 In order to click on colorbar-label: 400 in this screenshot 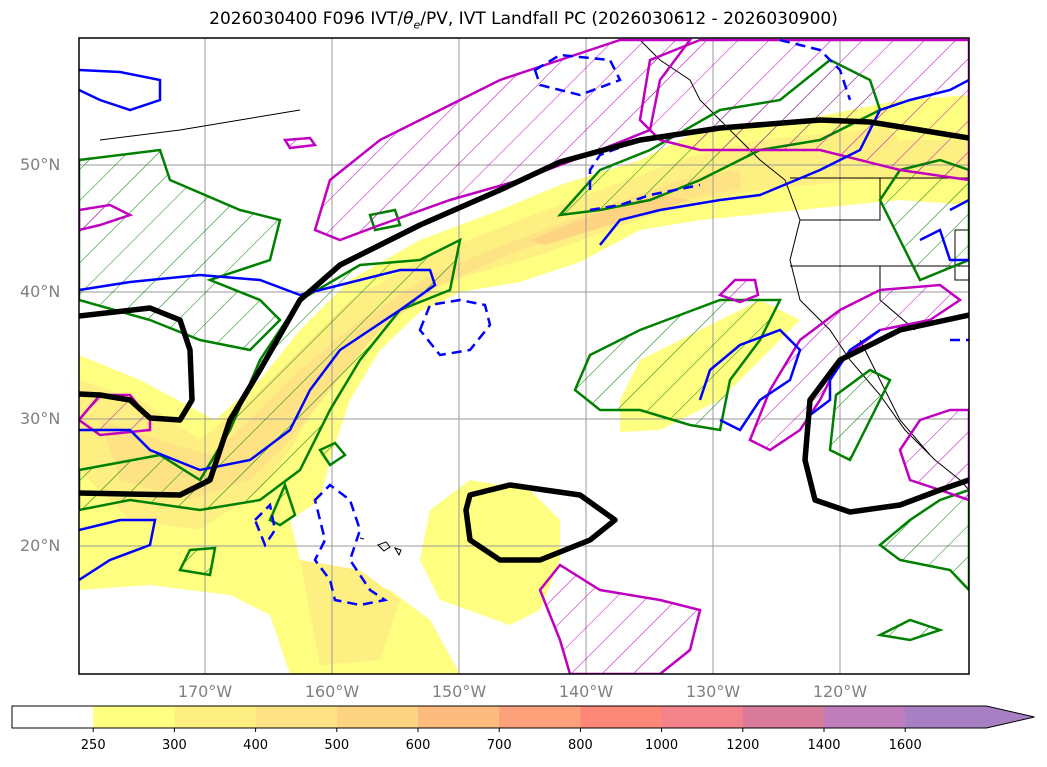, I will do `click(256, 745)`.